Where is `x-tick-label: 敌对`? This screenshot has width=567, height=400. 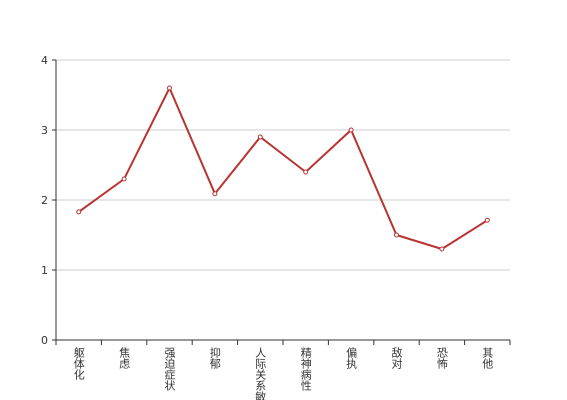 x-tick-label: 敌对 is located at coordinates (396, 357).